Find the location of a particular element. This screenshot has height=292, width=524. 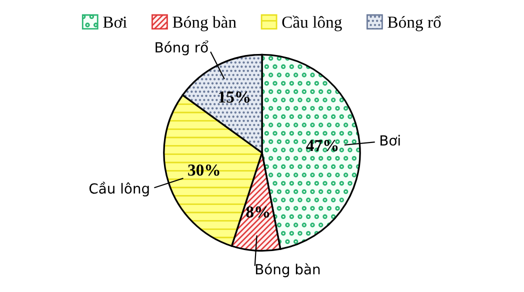

slice-label: Bơi is located at coordinates (390, 140).